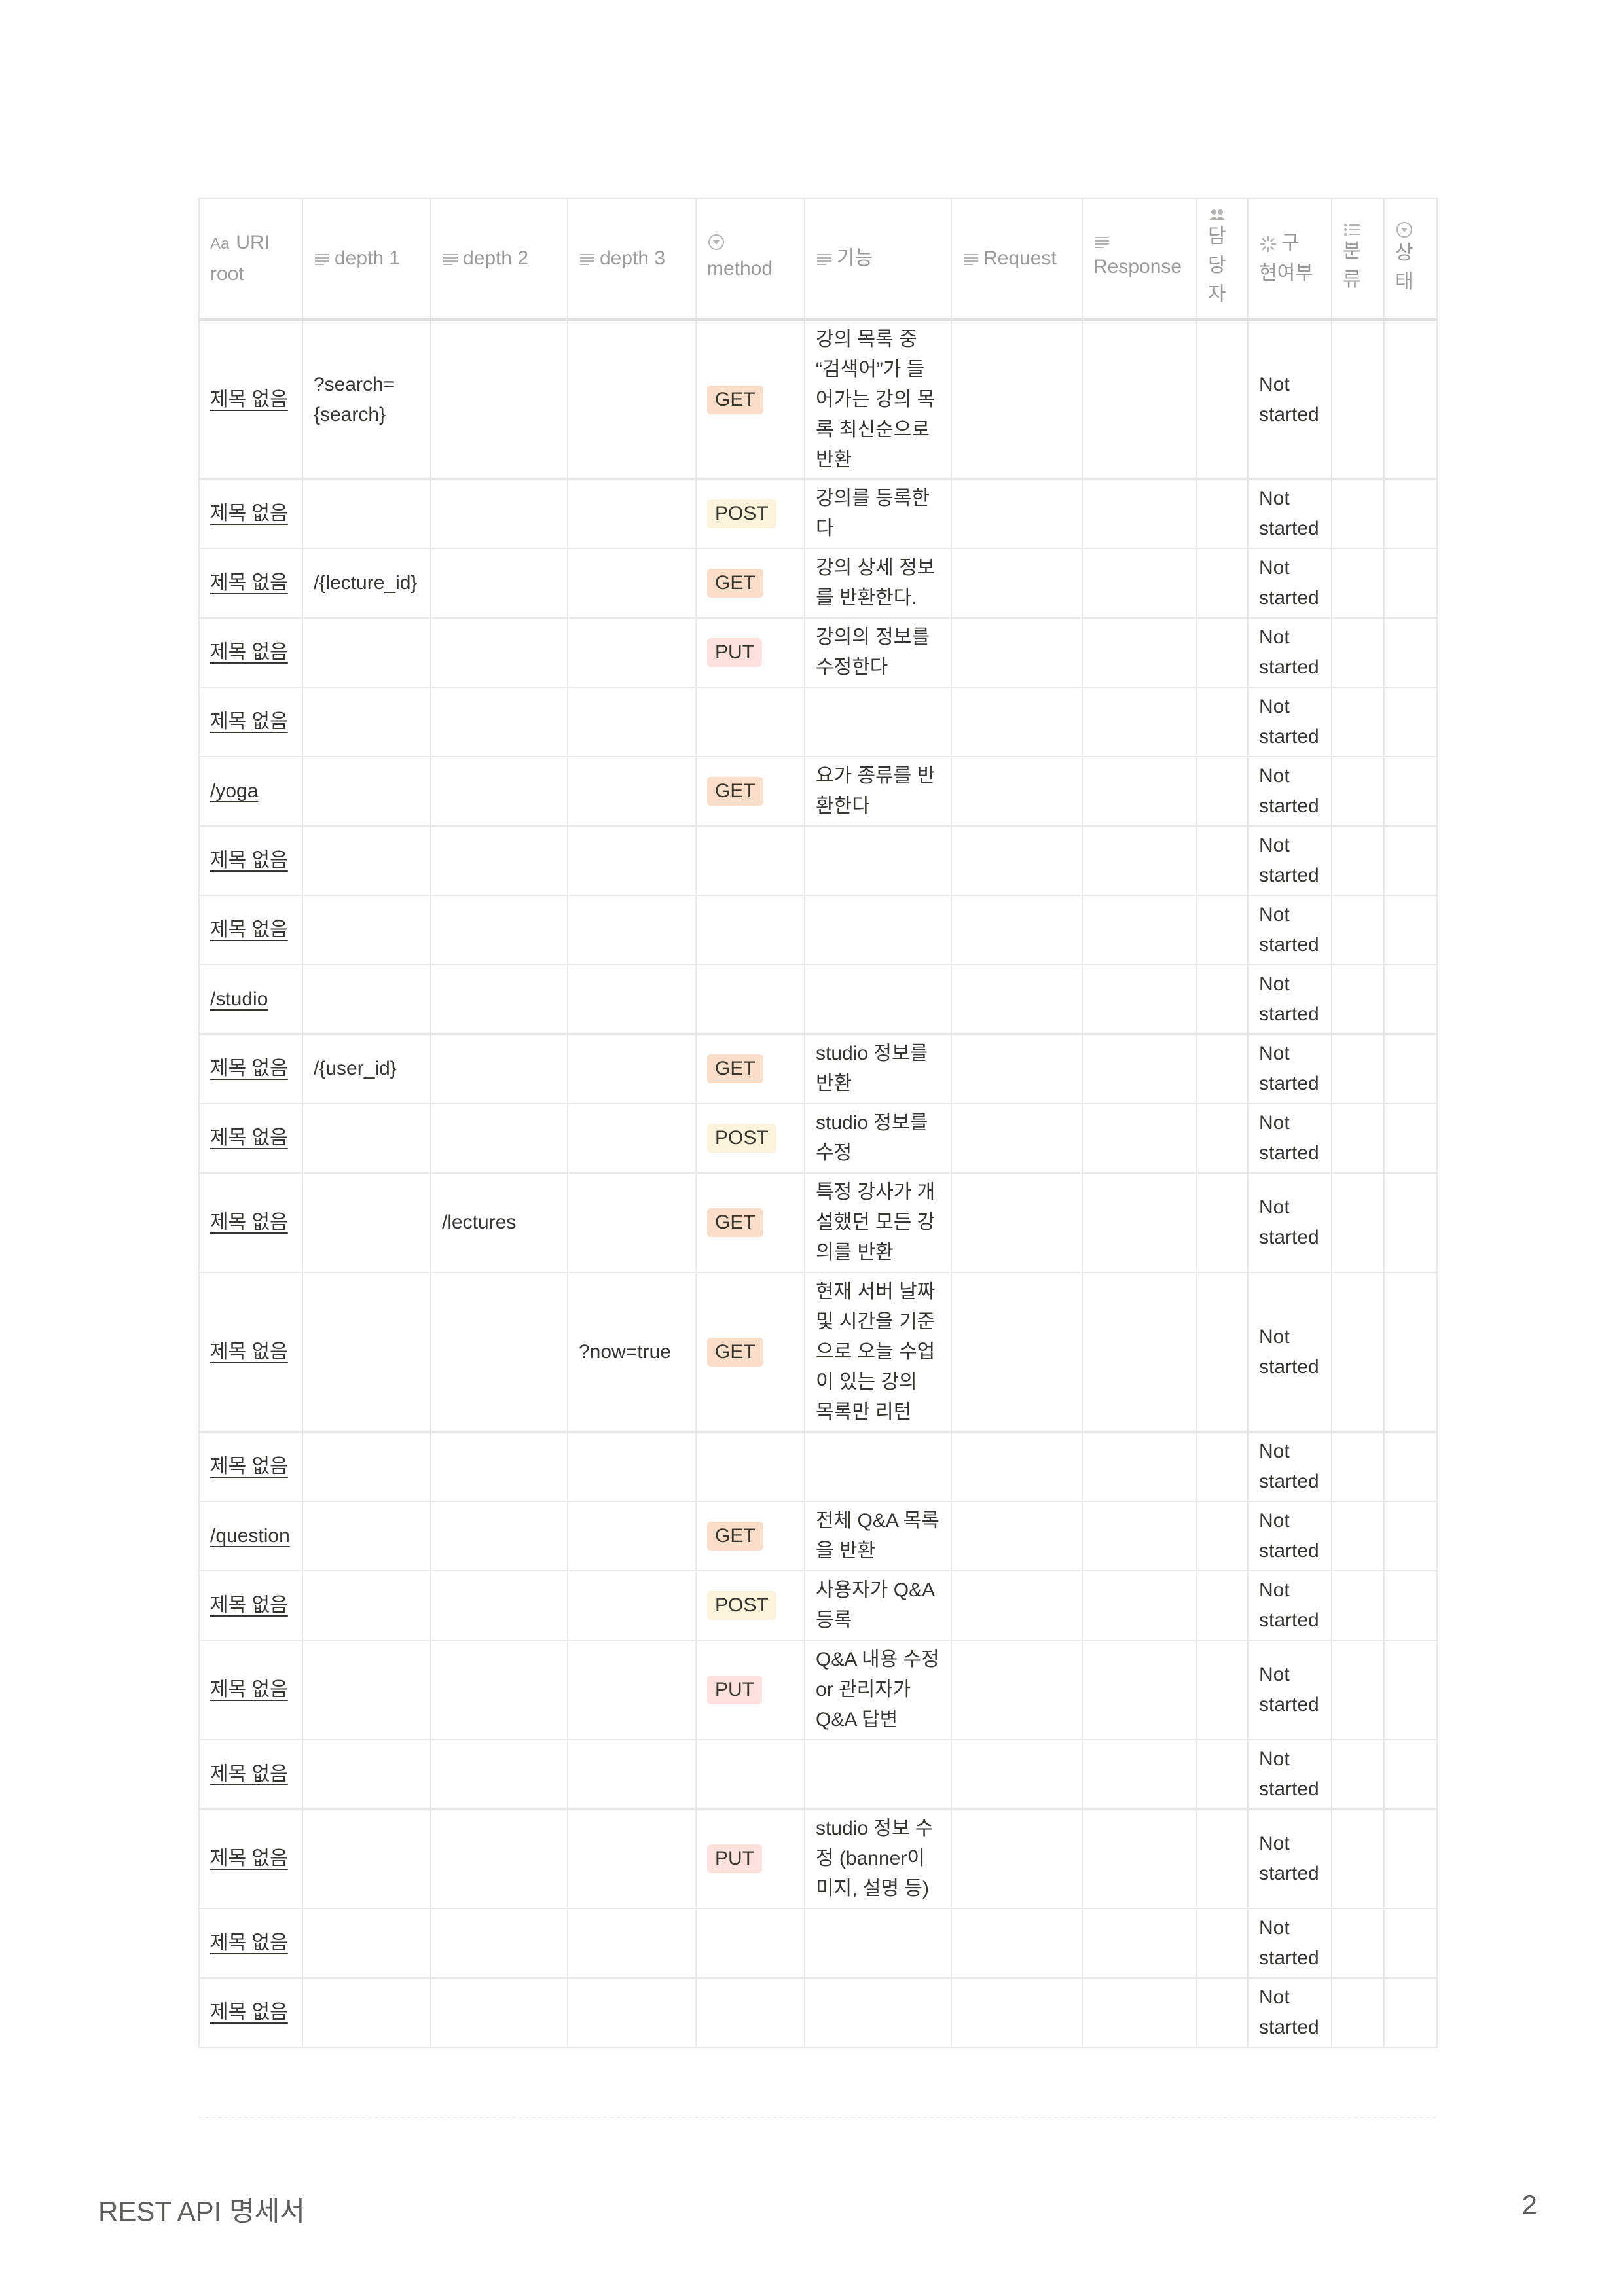 This screenshot has width=1623, height=2296. I want to click on table-row: /studio Not started, so click(818, 999).